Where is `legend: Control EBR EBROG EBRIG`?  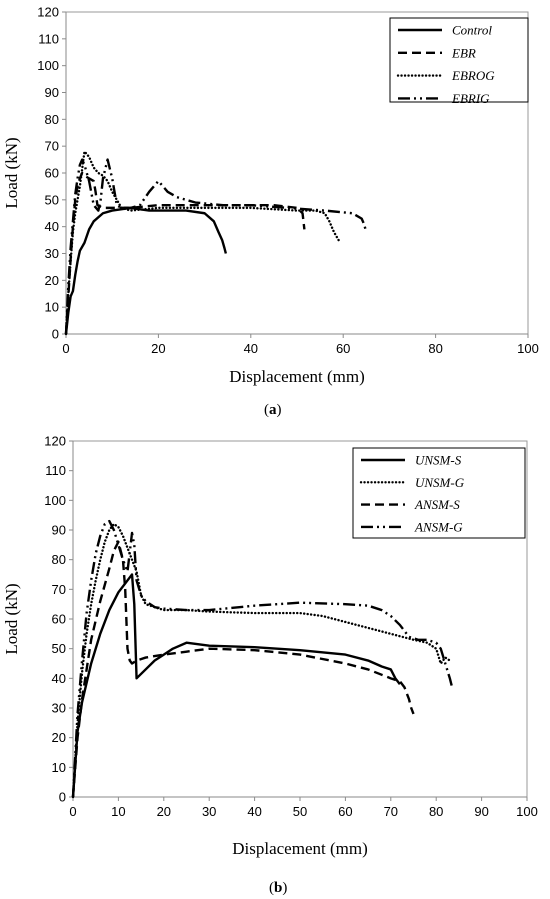
legend: Control EBR EBROG EBRIG is located at coordinates (459, 61).